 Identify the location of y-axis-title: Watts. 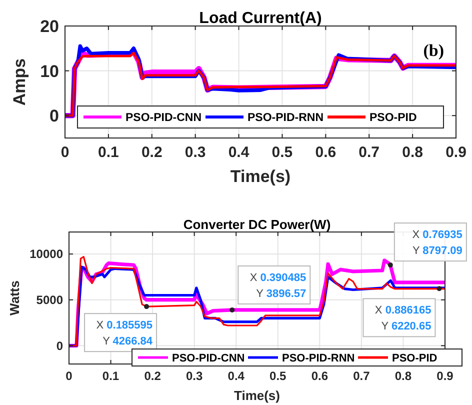
(14, 298).